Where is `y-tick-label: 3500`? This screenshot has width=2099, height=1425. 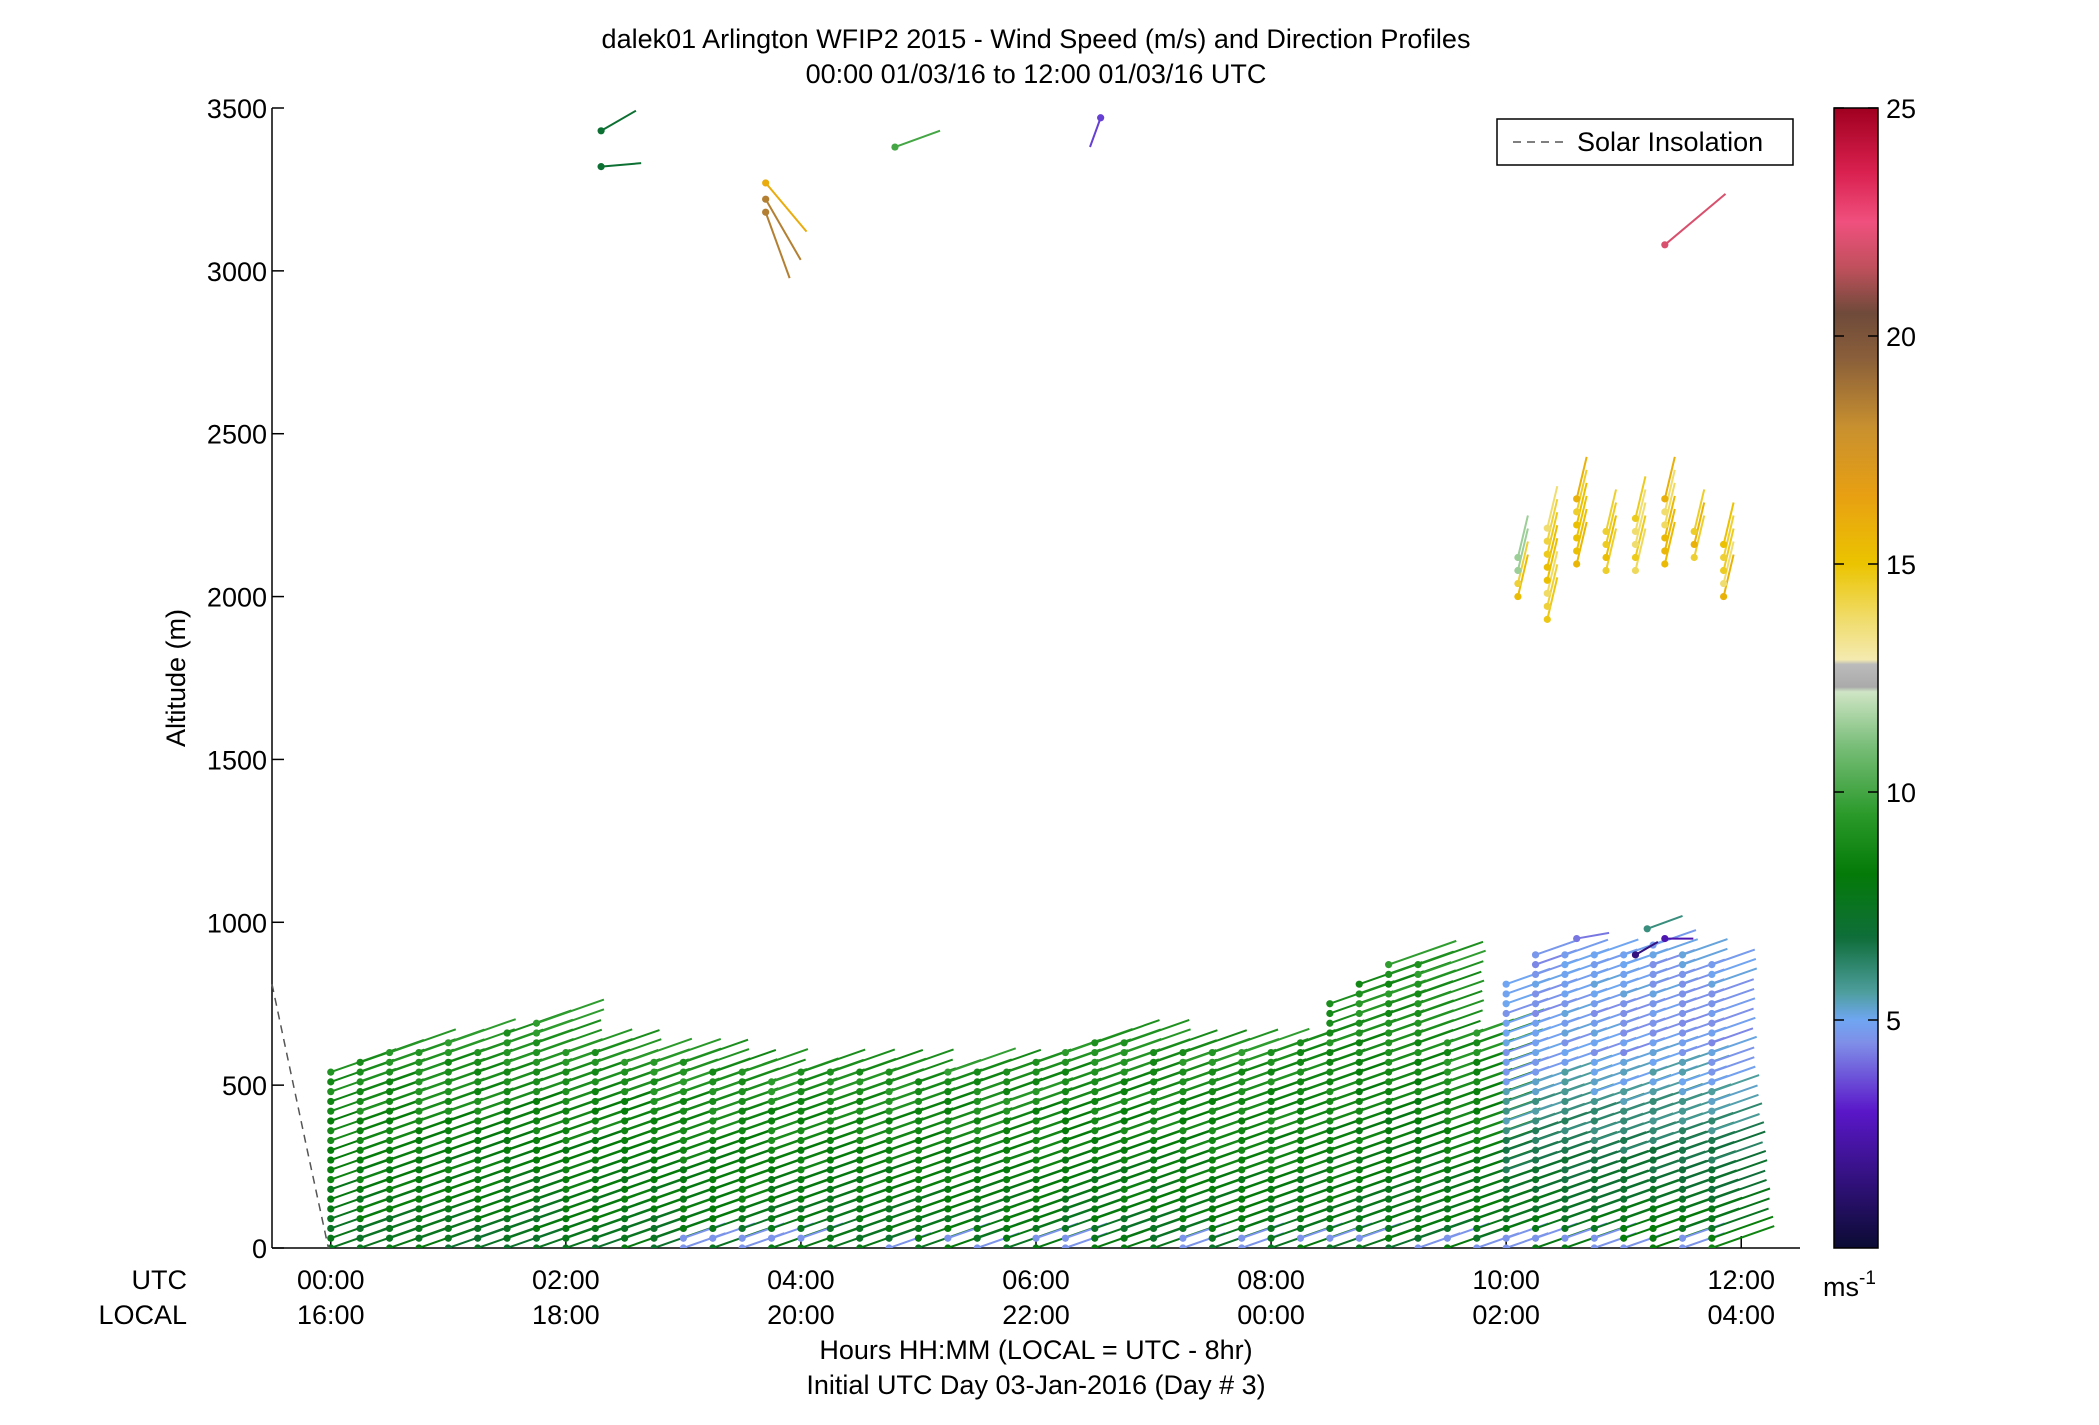
y-tick-label: 3500 is located at coordinates (237, 109).